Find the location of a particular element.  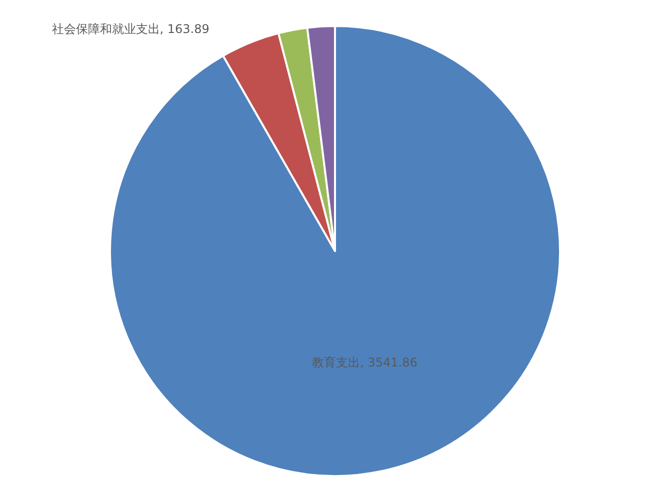

data-label: , 3541.86 is located at coordinates (389, 363).